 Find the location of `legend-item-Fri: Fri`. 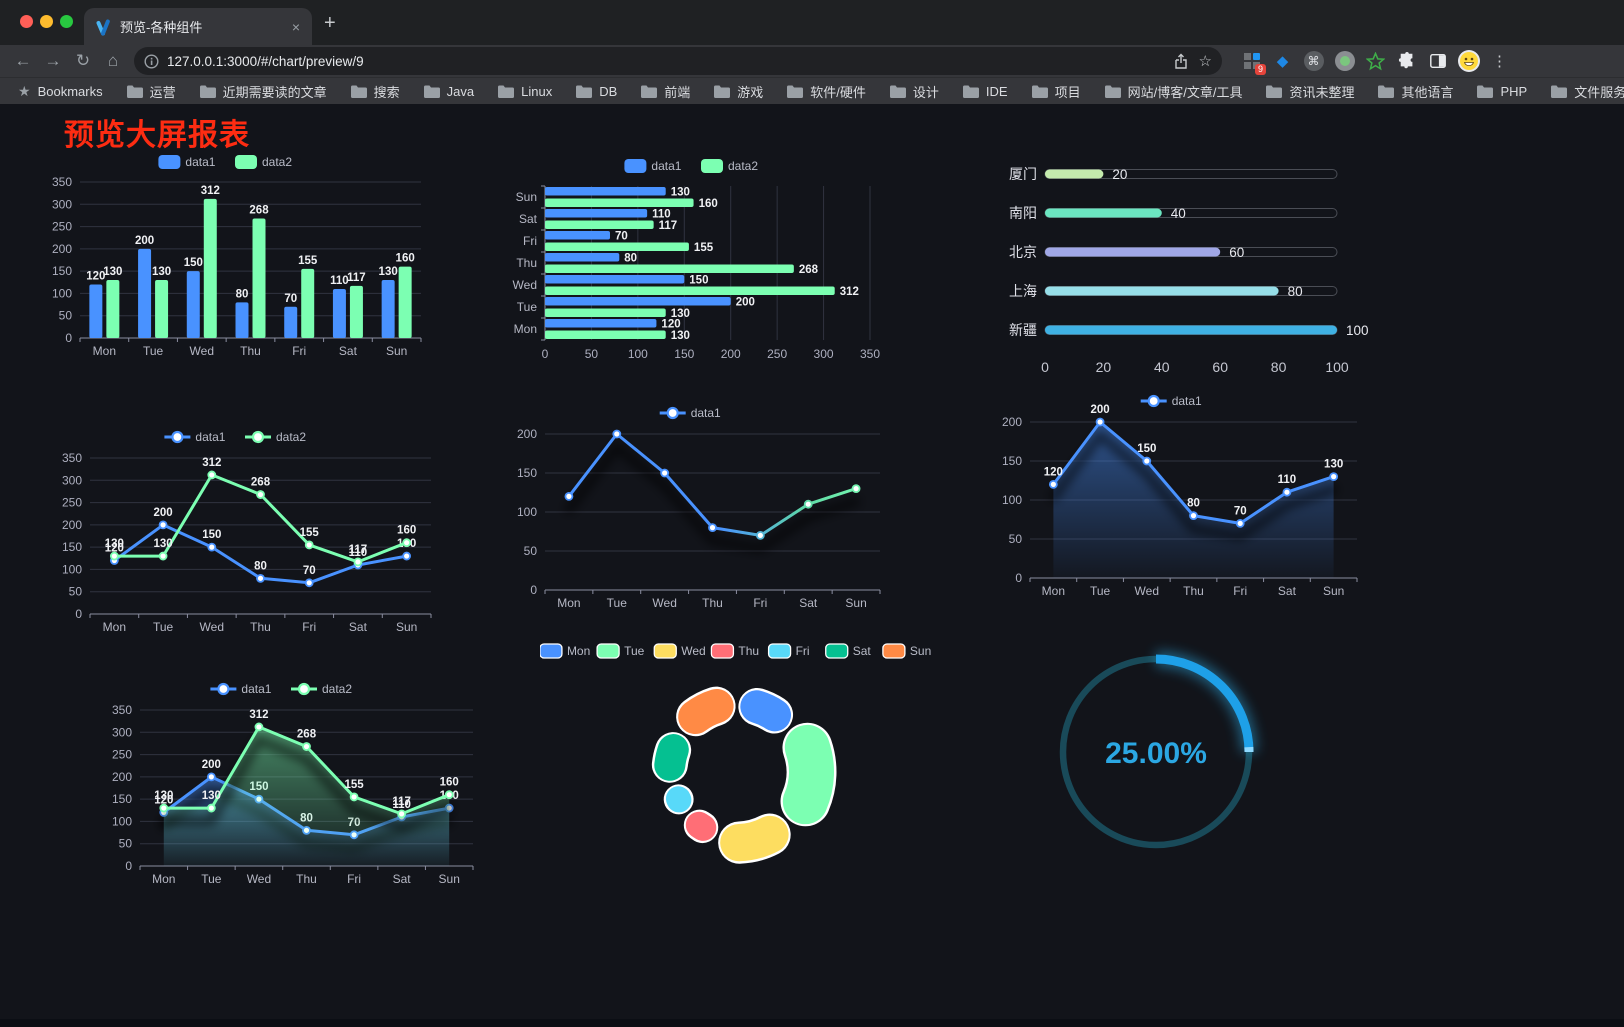

legend-item-Fri: Fri is located at coordinates (788, 651).